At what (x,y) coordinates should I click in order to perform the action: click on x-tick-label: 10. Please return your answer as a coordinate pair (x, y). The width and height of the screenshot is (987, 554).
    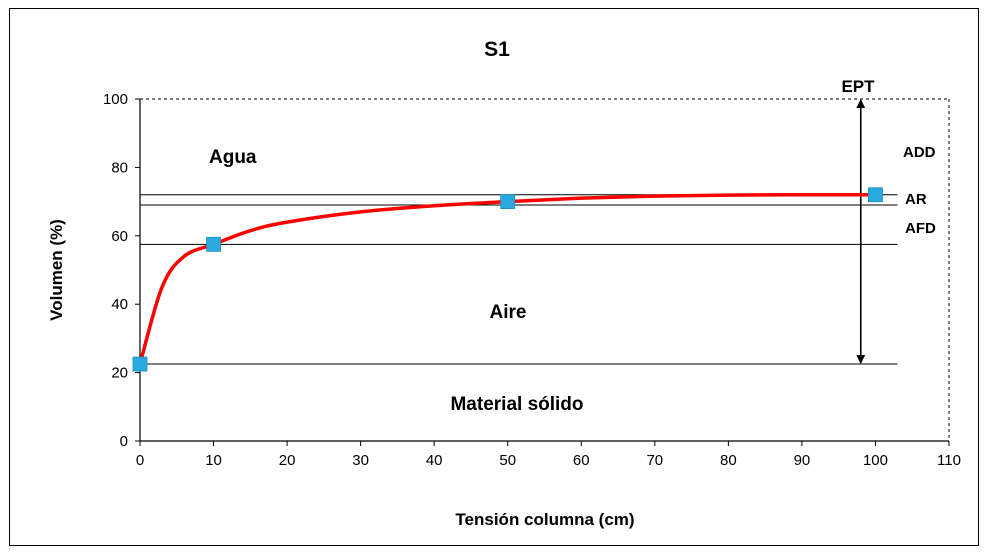
    Looking at the image, I should click on (213, 460).